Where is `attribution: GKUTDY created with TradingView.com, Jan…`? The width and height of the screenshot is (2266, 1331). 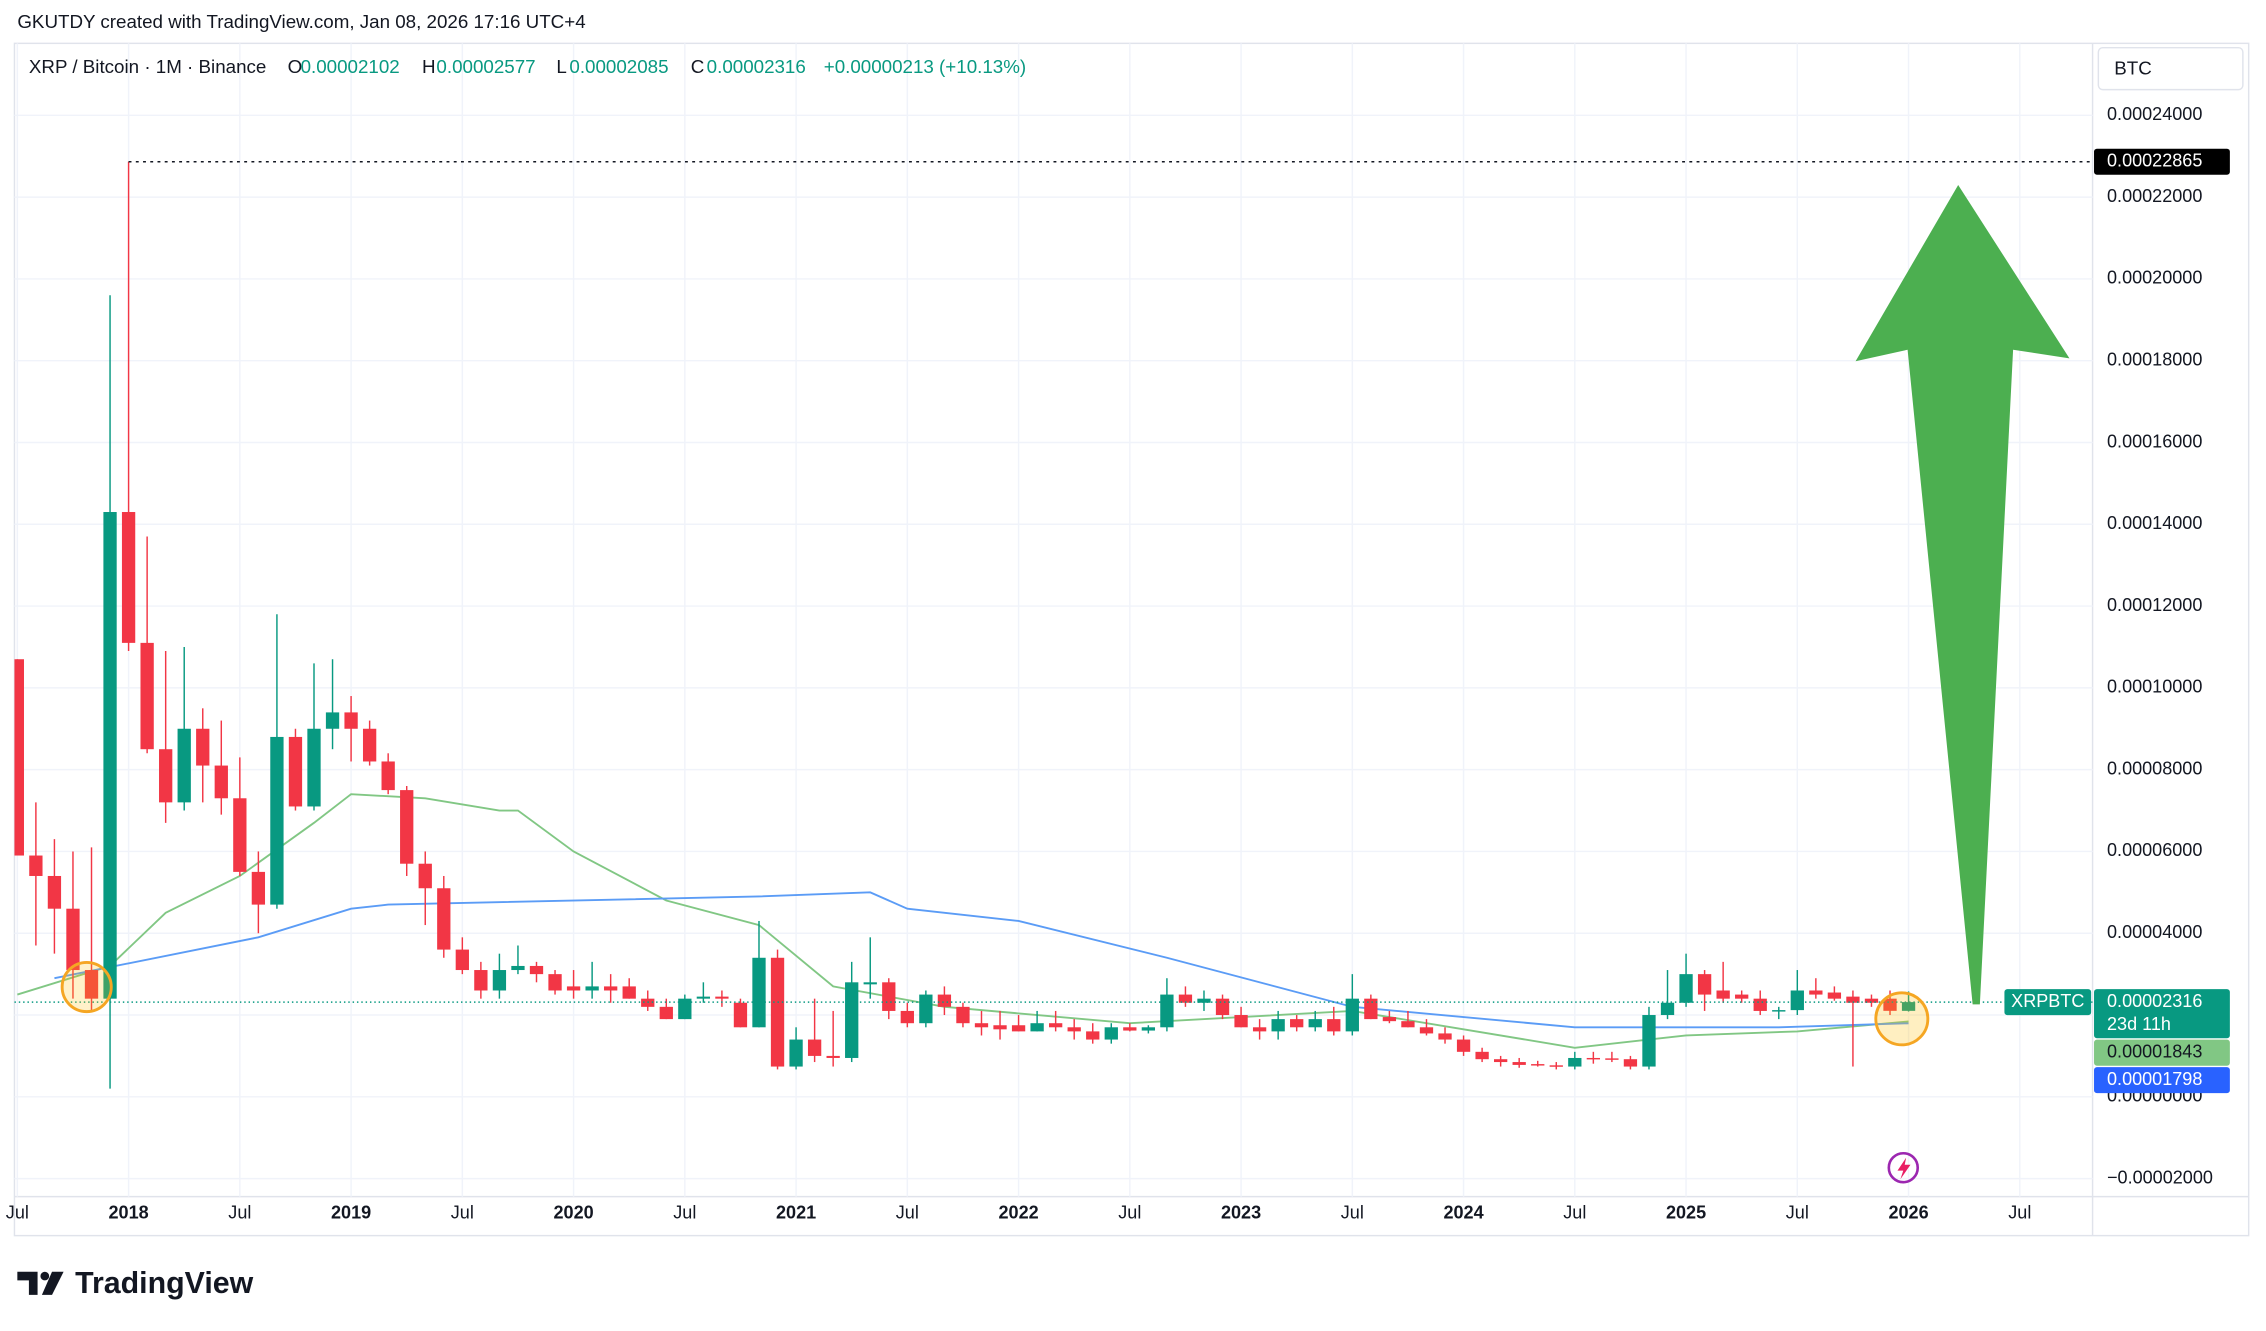 attribution: GKUTDY created with TradingView.com, Jan… is located at coordinates (301, 21).